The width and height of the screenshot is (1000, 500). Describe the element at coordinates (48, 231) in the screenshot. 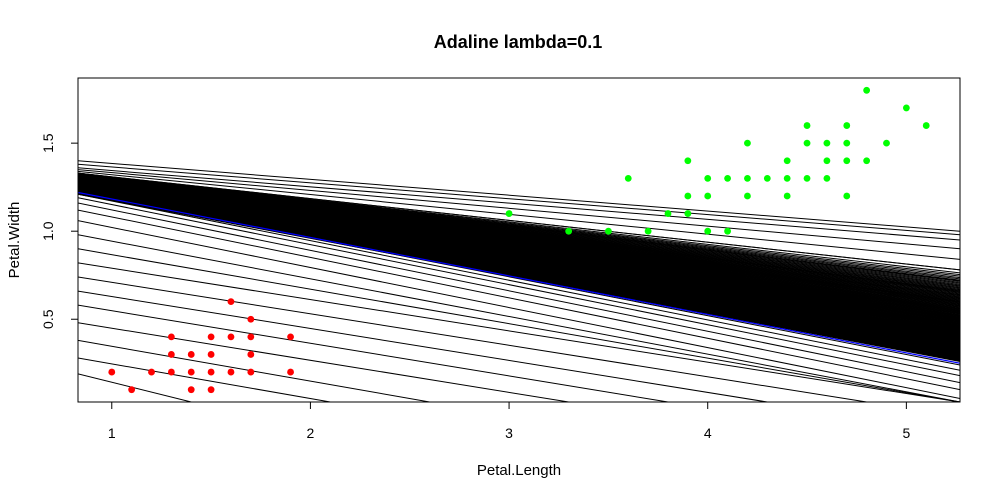

I see `y-tick-label: 1.0` at that location.